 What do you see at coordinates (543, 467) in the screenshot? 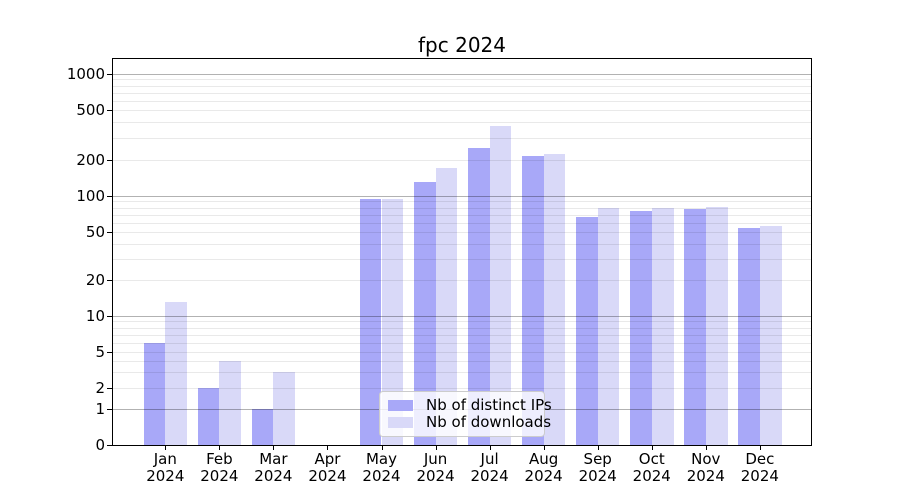
I see `x-axis-tick-label: Aug 2024` at bounding box center [543, 467].